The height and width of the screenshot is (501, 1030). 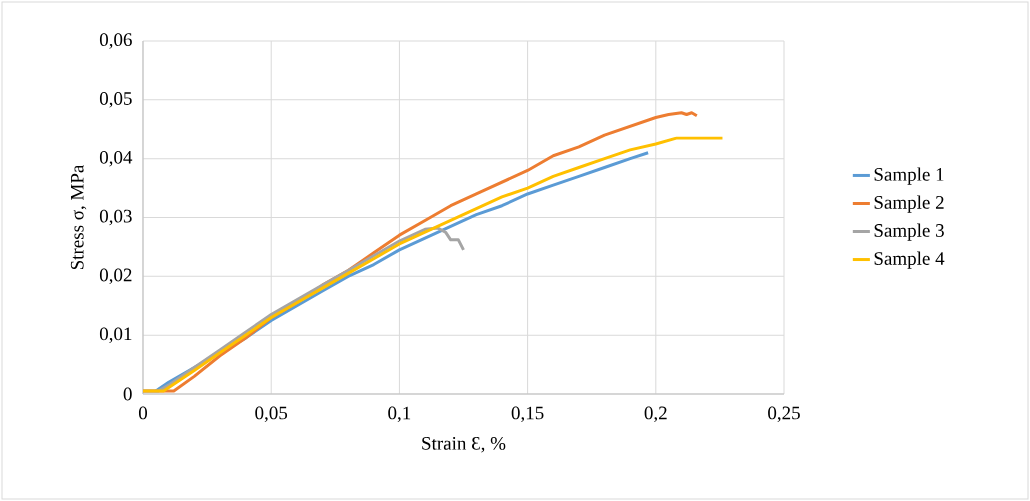 I want to click on x-tick-label: 0,2, so click(x=655, y=414).